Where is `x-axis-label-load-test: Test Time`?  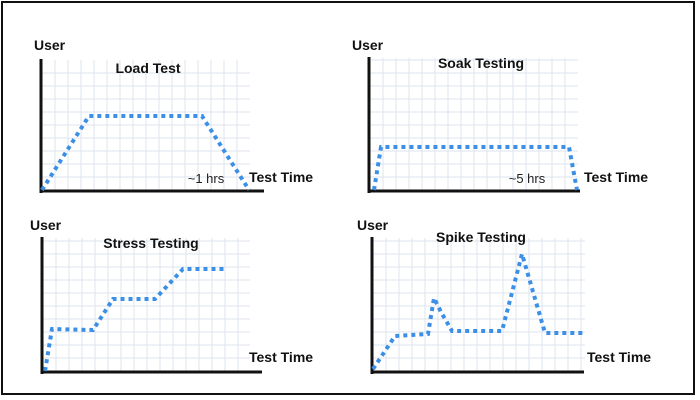 x-axis-label-load-test: Test Time is located at coordinates (281, 177).